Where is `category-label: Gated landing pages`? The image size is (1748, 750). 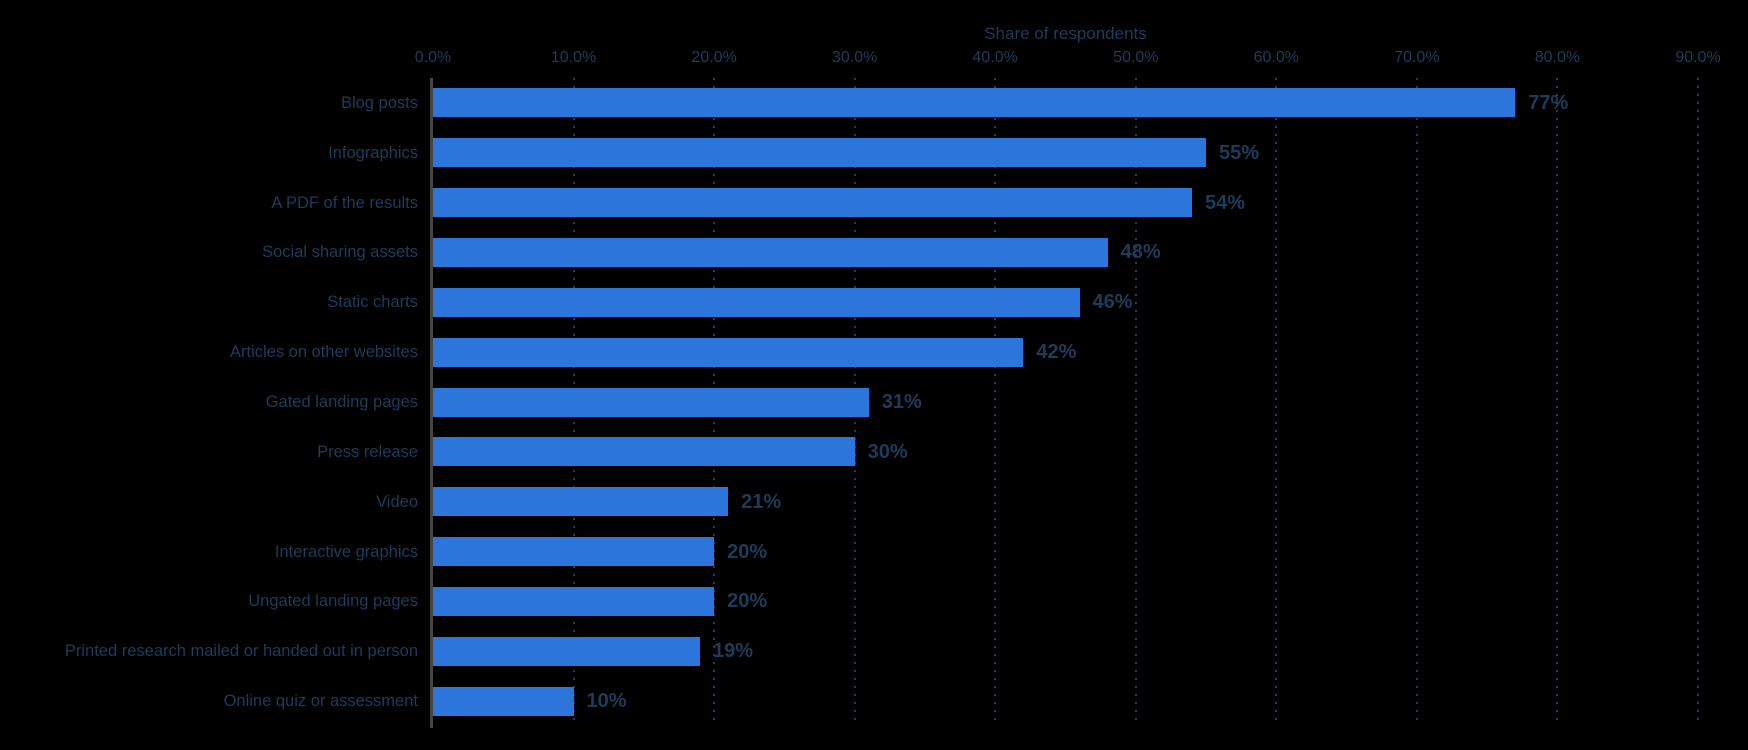
category-label: Gated landing pages is located at coordinates (341, 402).